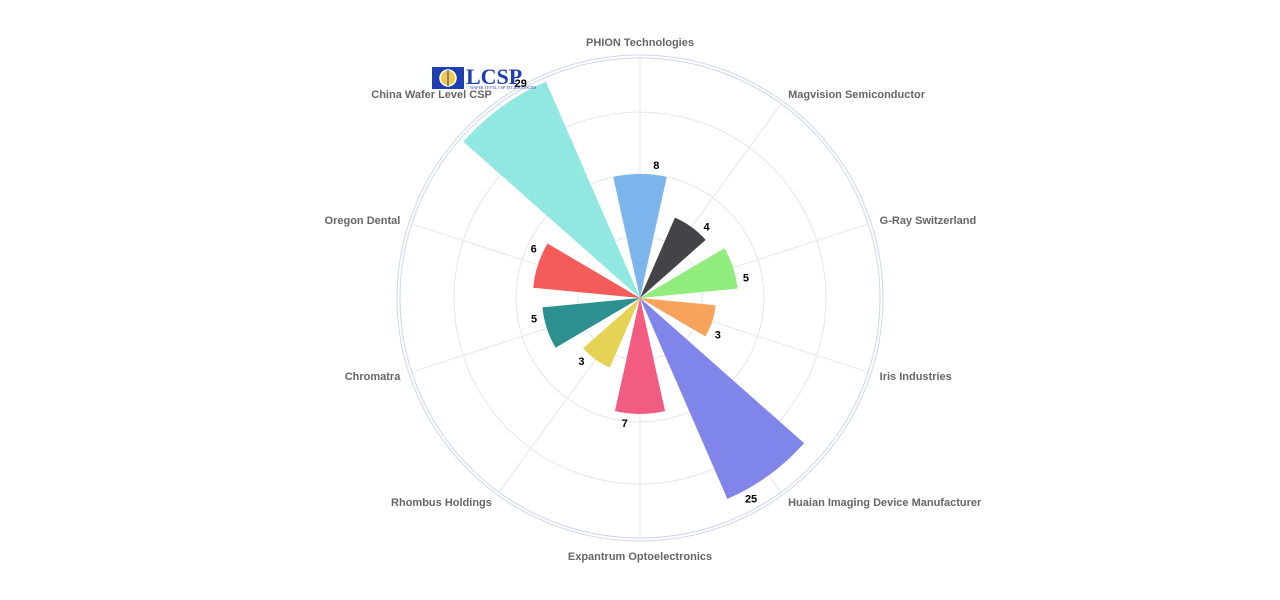 The width and height of the screenshot is (1280, 600). What do you see at coordinates (534, 249) in the screenshot?
I see `value-label: 6` at bounding box center [534, 249].